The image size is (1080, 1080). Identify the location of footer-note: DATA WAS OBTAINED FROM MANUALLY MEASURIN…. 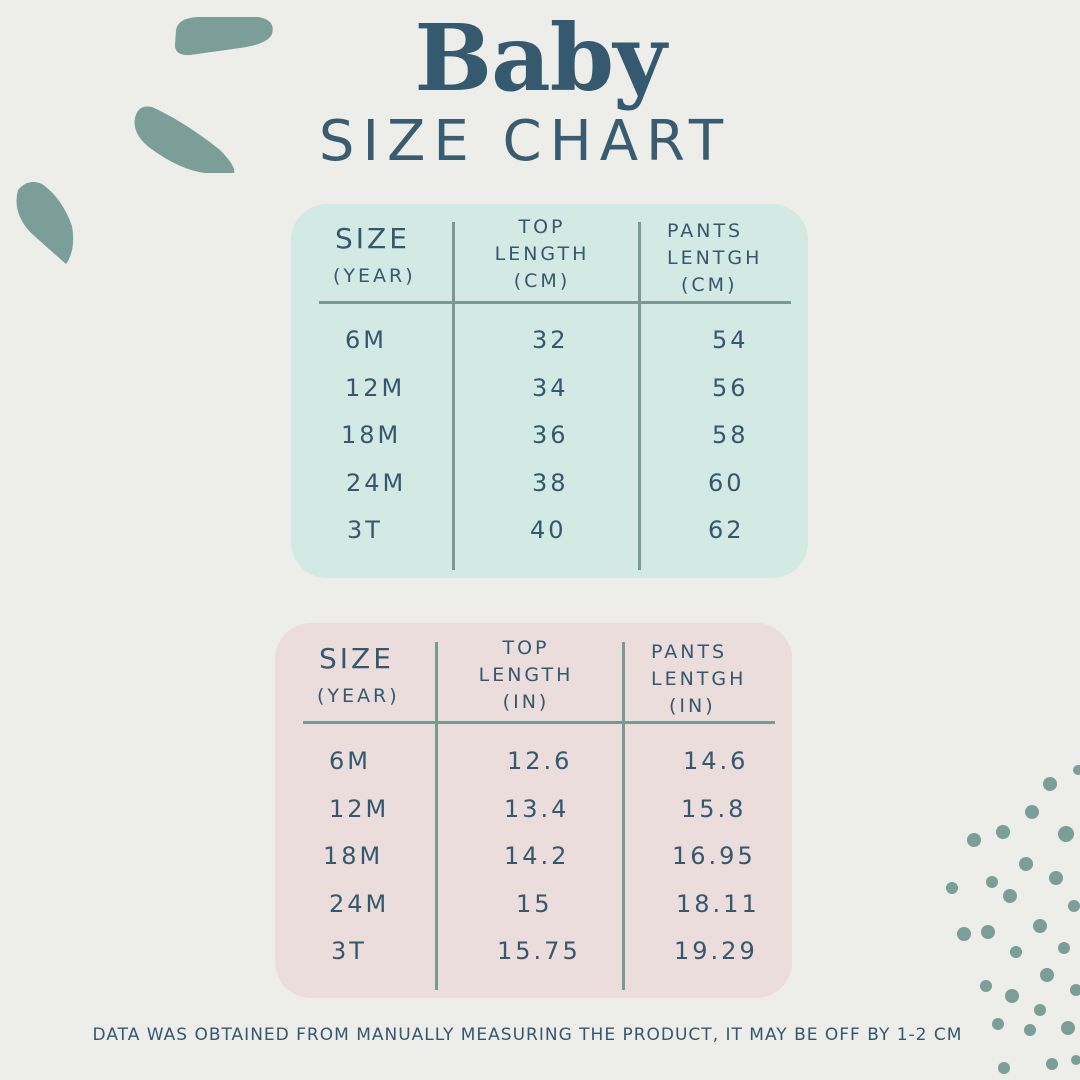
(527, 1035).